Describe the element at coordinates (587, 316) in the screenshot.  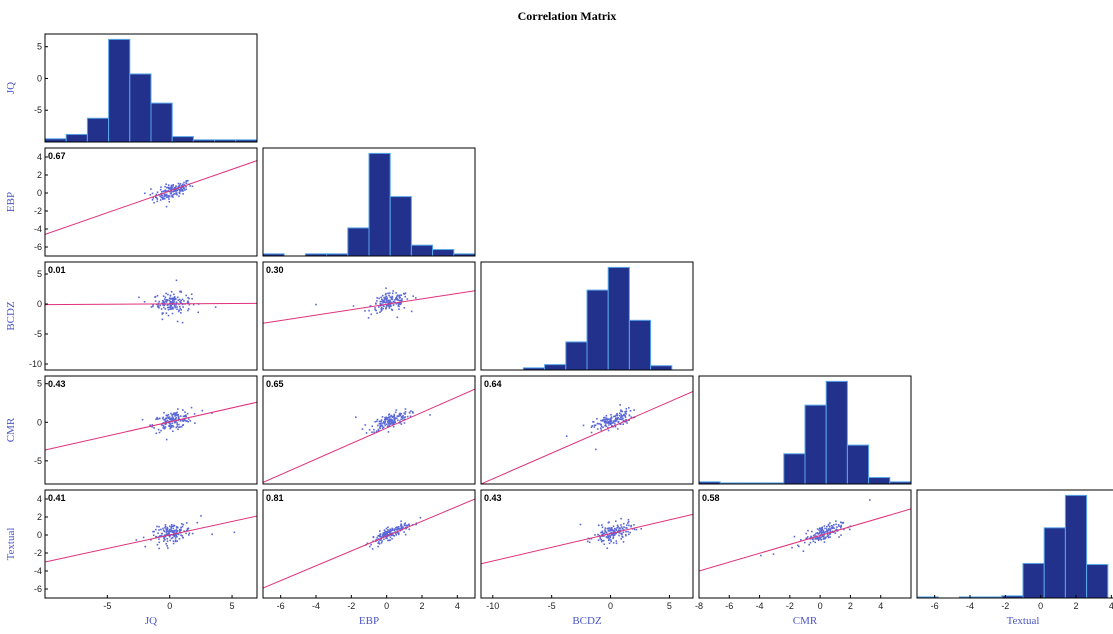
I see `panel-bcdz-bcdz` at that location.